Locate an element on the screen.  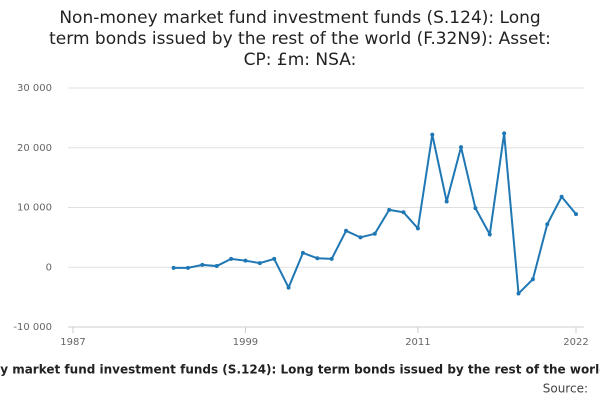
source: Source: is located at coordinates (565, 389).